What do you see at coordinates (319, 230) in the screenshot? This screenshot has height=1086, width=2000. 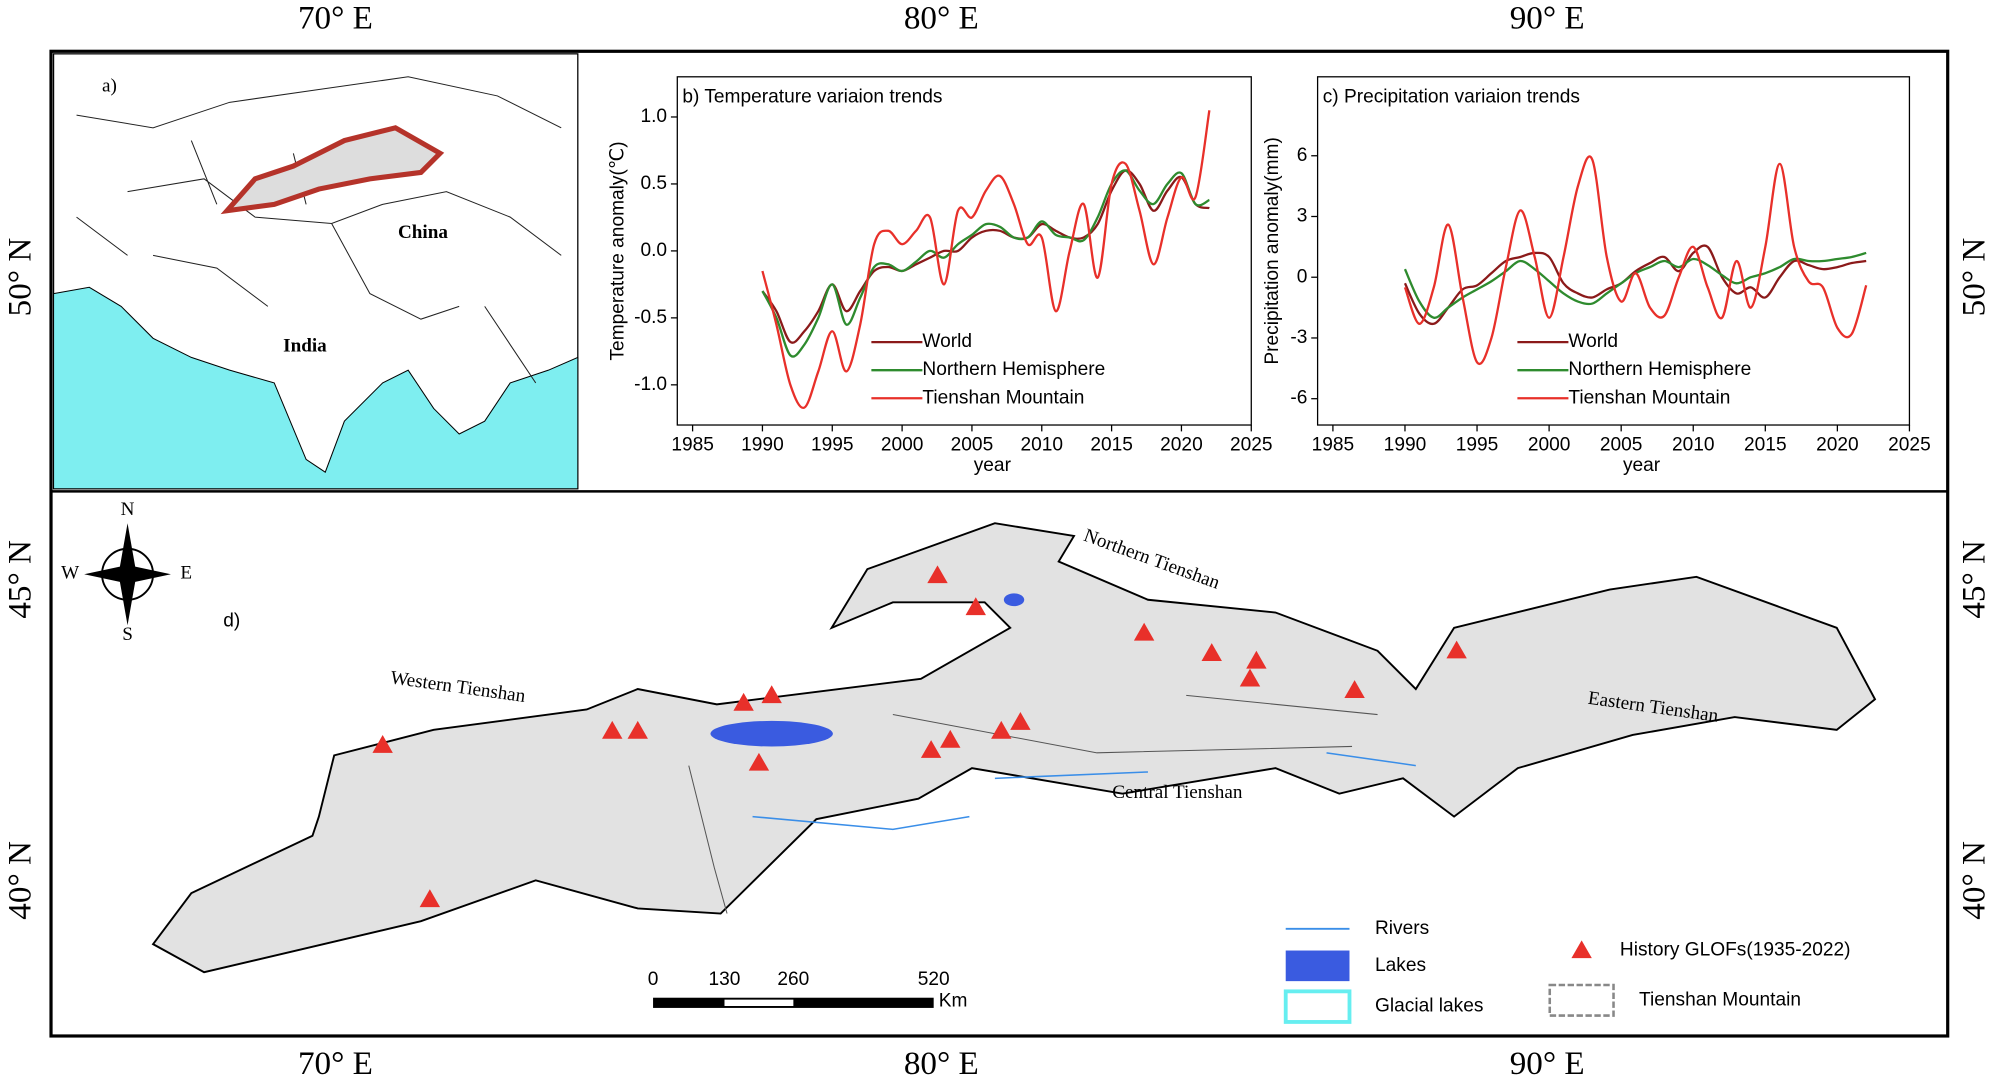 I see `borders` at bounding box center [319, 230].